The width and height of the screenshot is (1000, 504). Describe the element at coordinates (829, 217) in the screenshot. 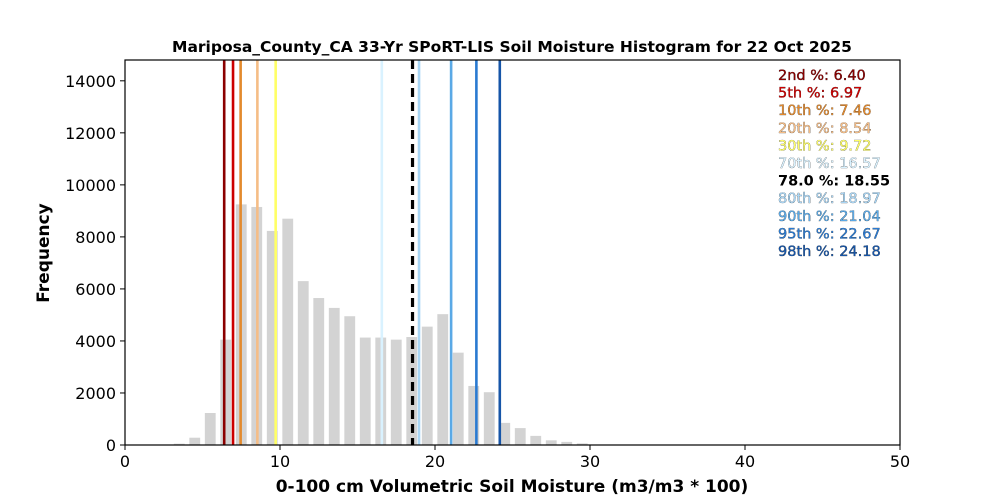

I see `legend-entry: 90th %: 21.04` at that location.